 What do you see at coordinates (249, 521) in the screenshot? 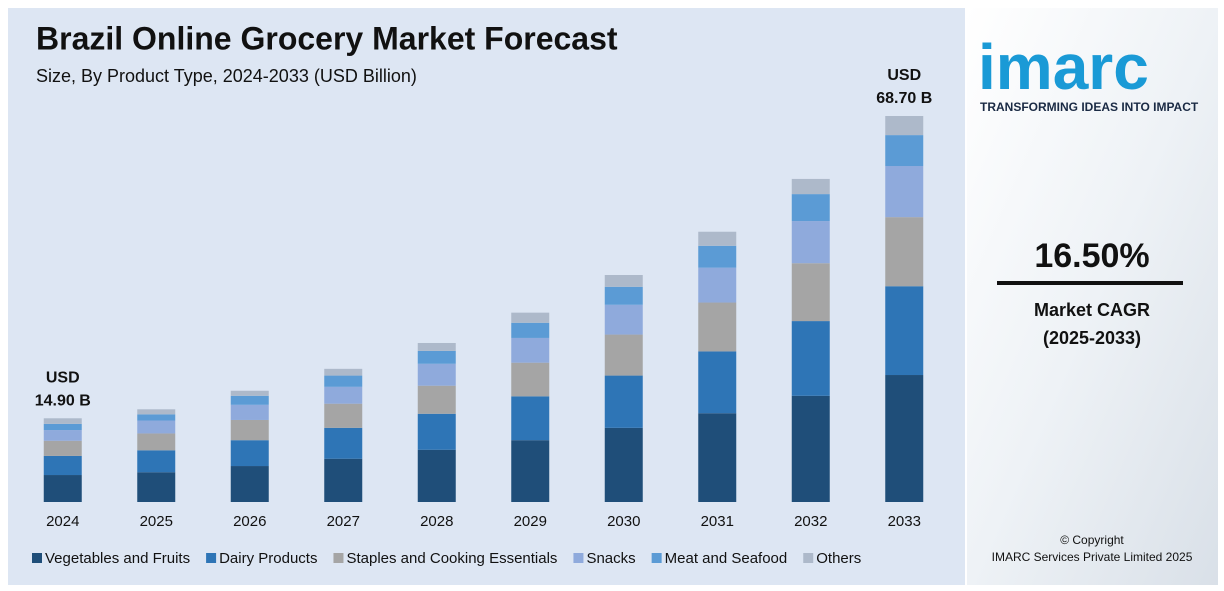
I see `x-tick-label: 2026` at bounding box center [249, 521].